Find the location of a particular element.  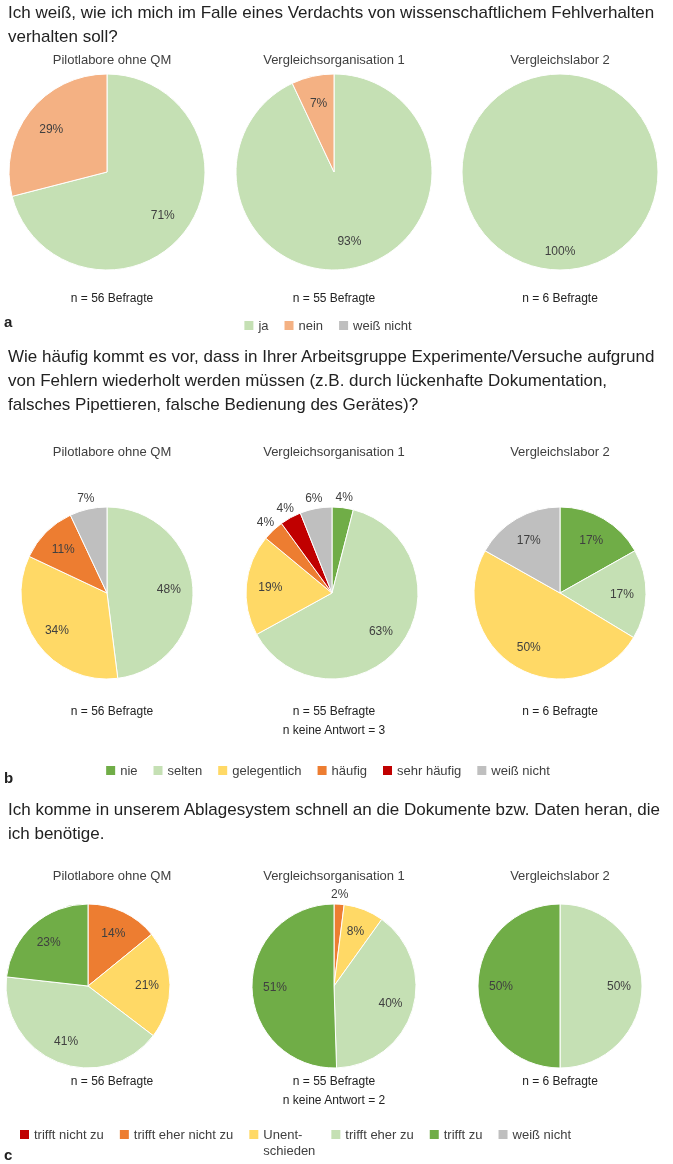

data-label: 23% is located at coordinates (48, 942).